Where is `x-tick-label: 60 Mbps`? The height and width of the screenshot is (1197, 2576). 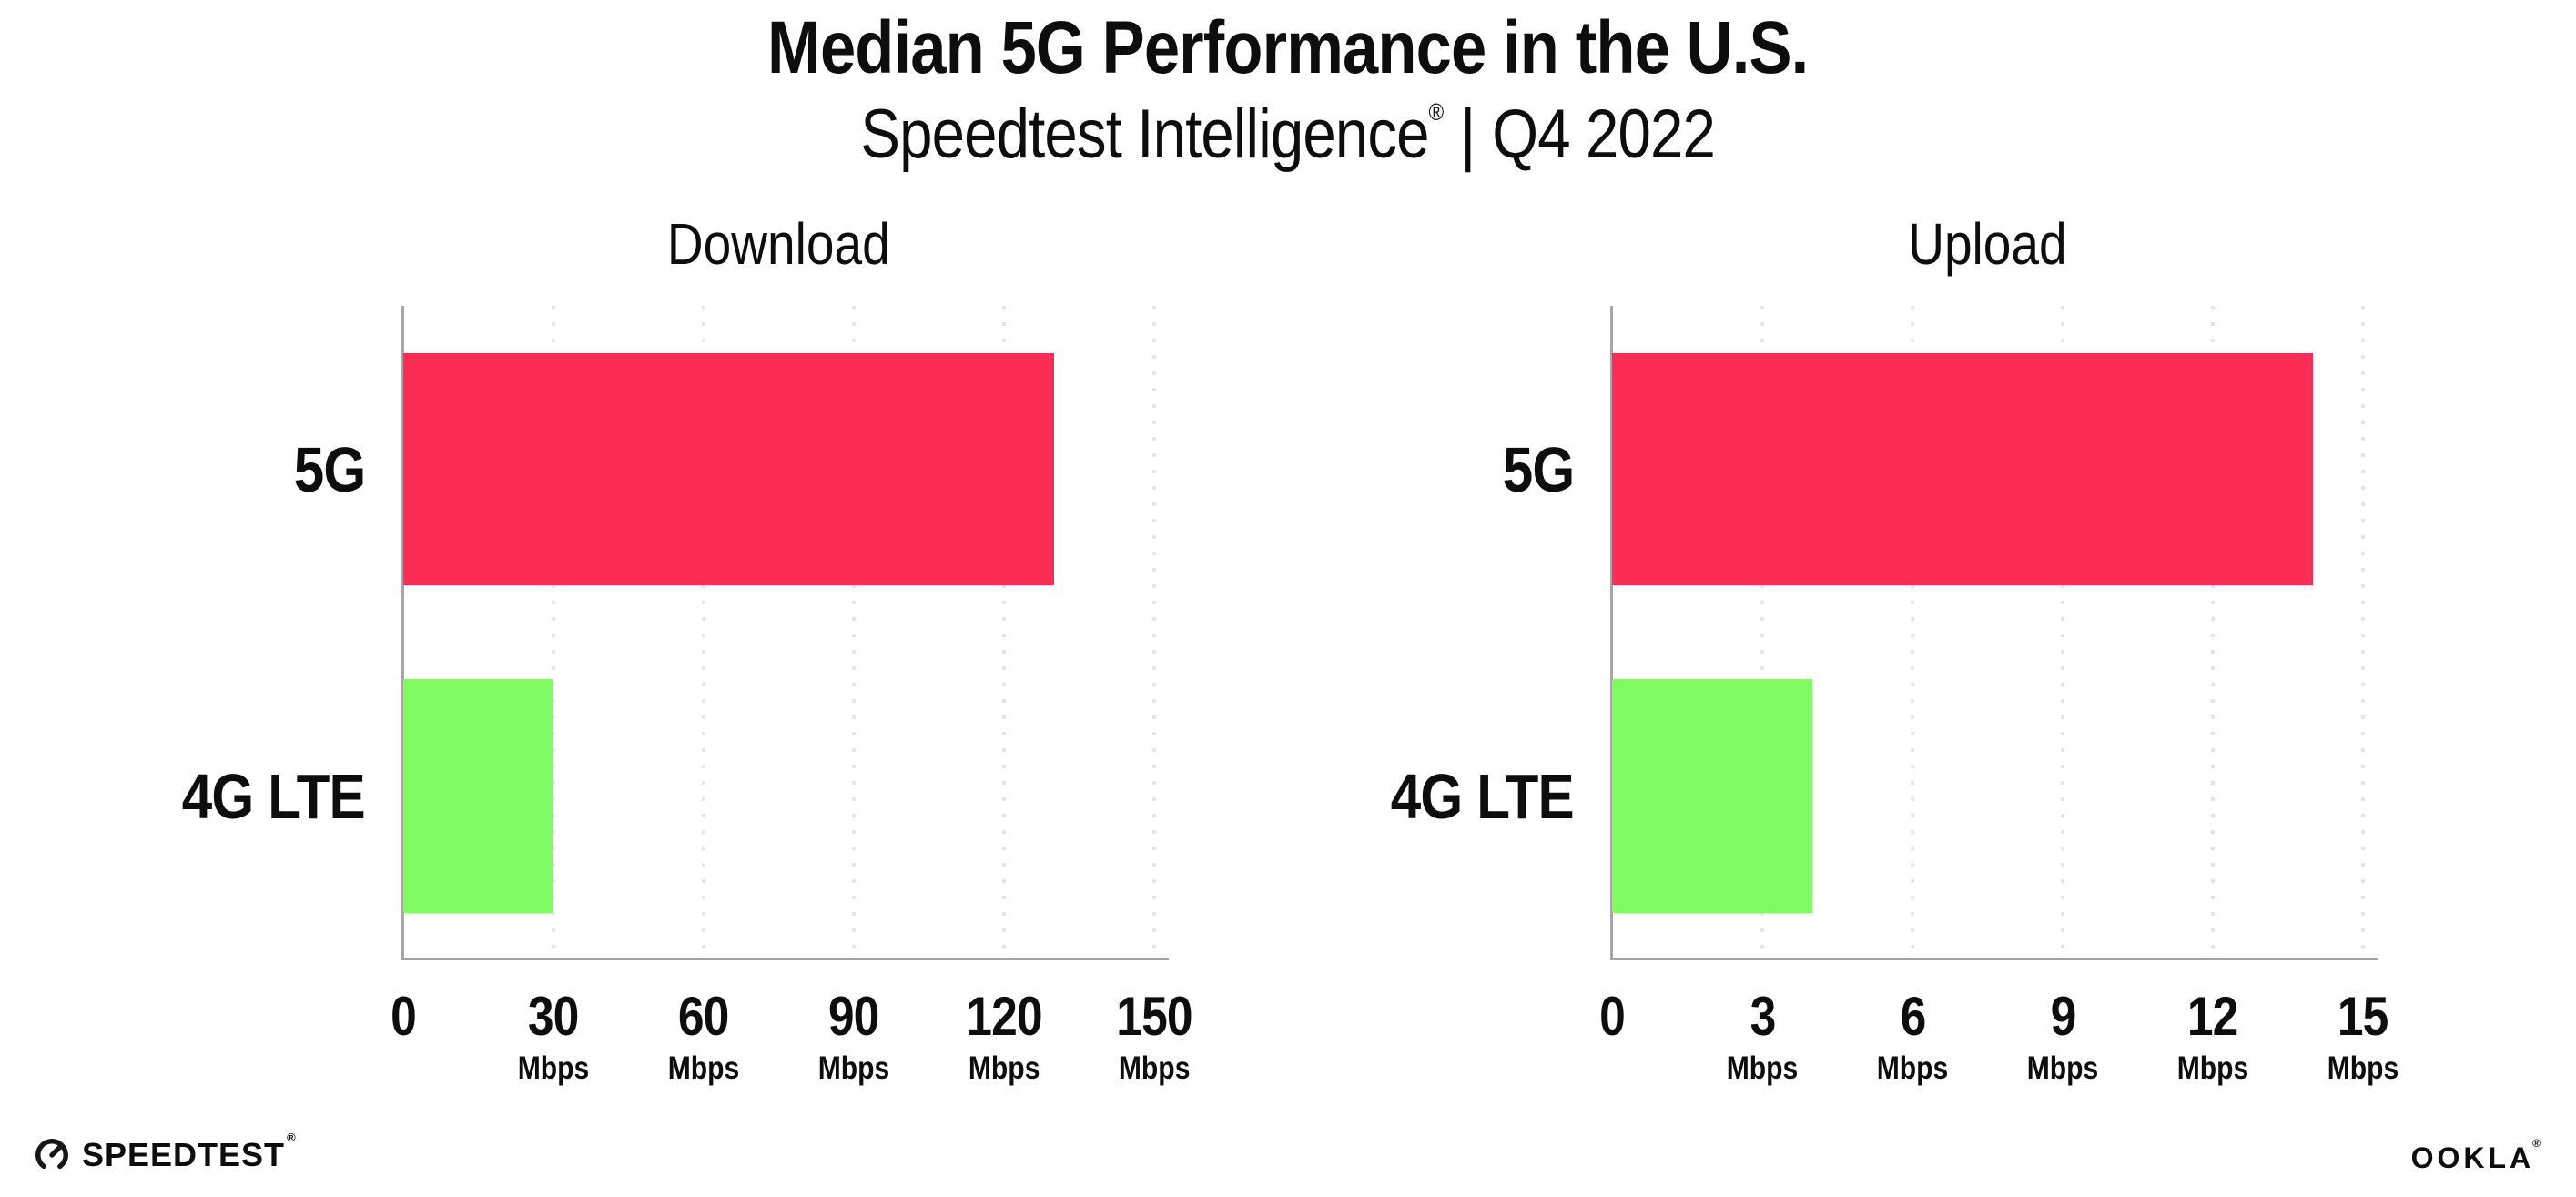 x-tick-label: 60 Mbps is located at coordinates (703, 1036).